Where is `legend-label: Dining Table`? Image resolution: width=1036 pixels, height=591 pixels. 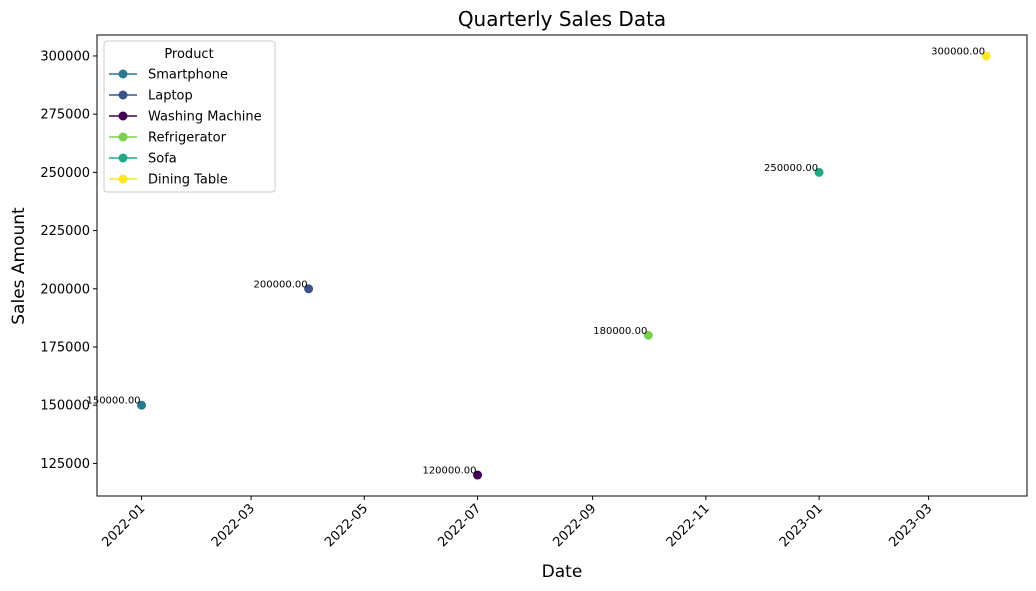 legend-label: Dining Table is located at coordinates (188, 180).